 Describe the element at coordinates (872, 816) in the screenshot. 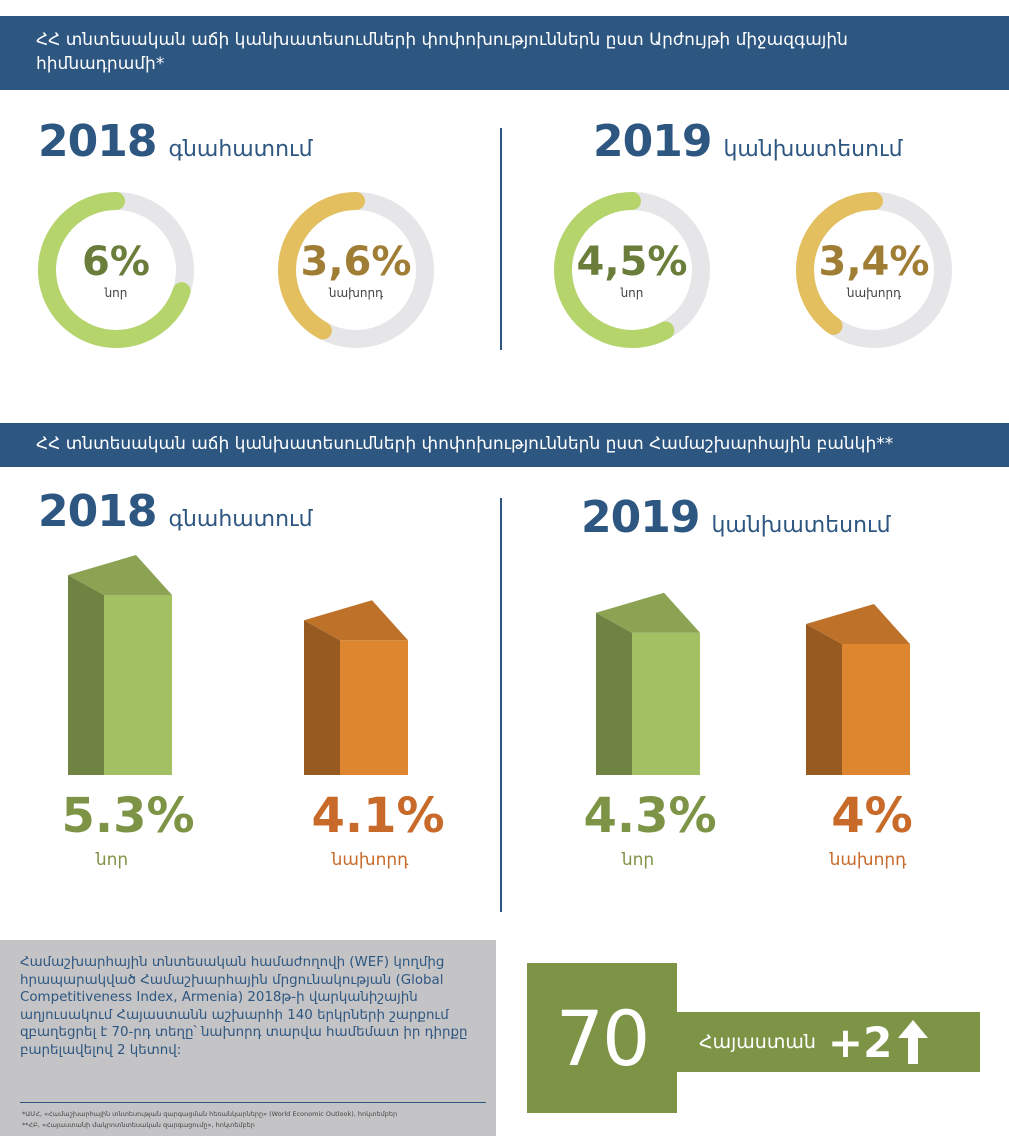

I see `bar-value-2019-previous: 4%` at that location.